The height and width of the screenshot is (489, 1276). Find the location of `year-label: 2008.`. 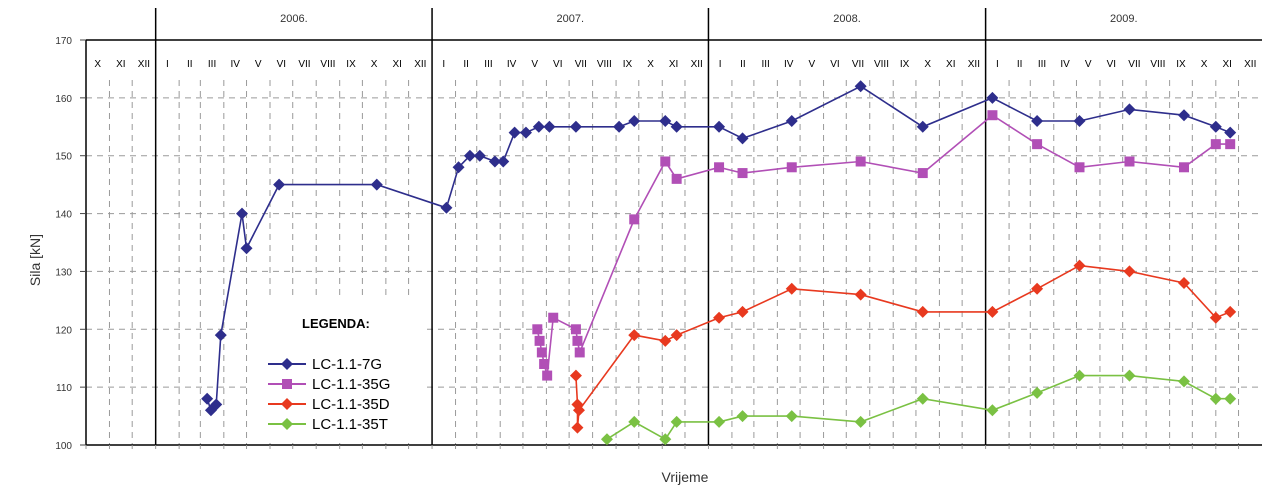

year-label: 2008. is located at coordinates (847, 19).